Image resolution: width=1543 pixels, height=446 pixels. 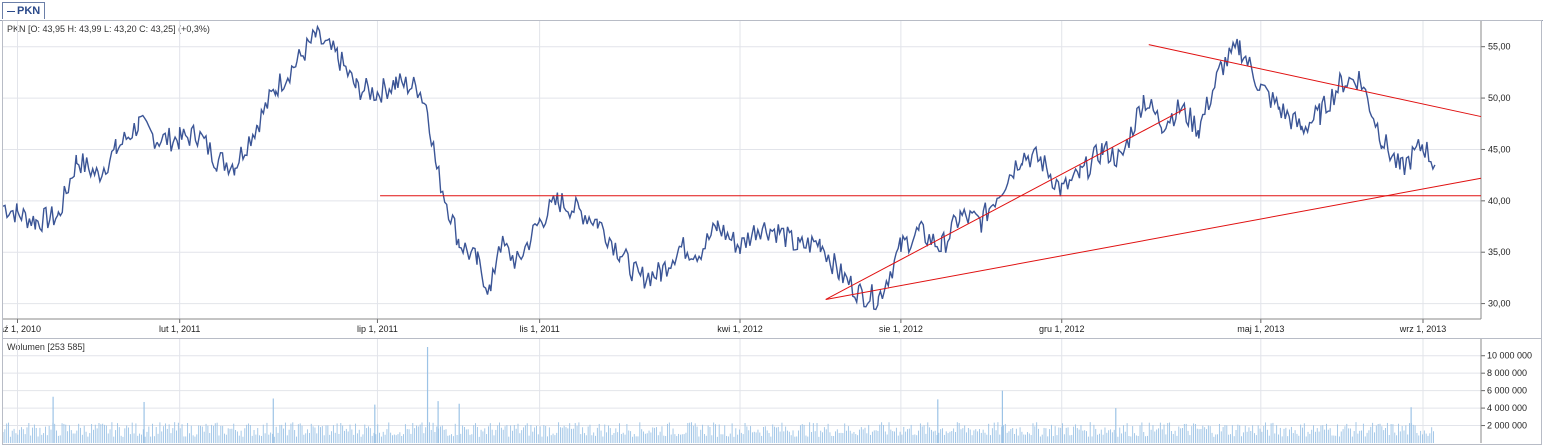 I want to click on tab-label: PKN, so click(x=29, y=11).